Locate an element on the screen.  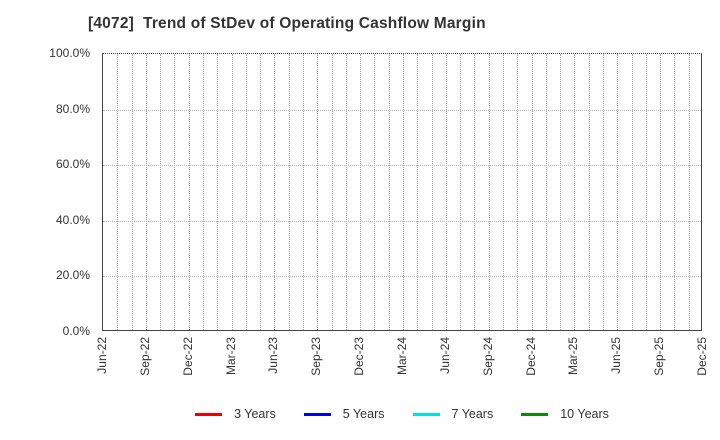
x-tick-label: Dec-22 is located at coordinates (187, 356).